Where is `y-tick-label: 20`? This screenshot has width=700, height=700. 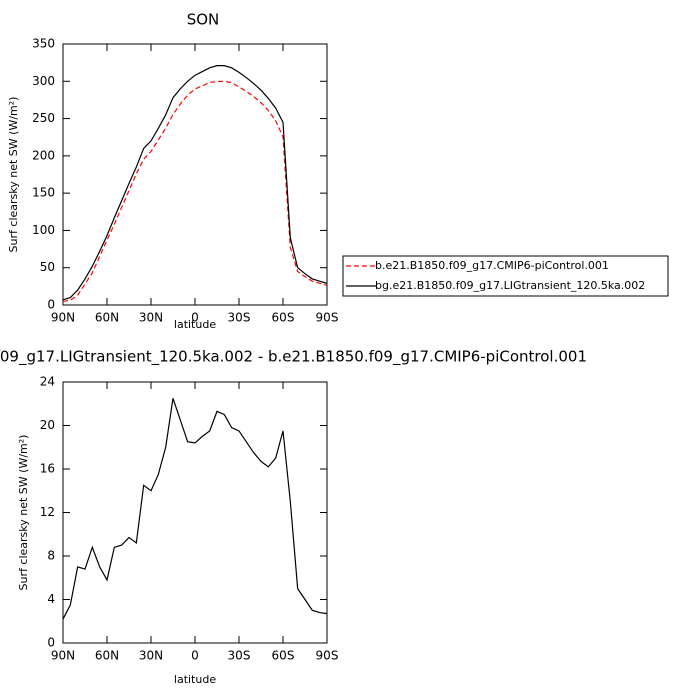 y-tick-label: 20 is located at coordinates (47, 425).